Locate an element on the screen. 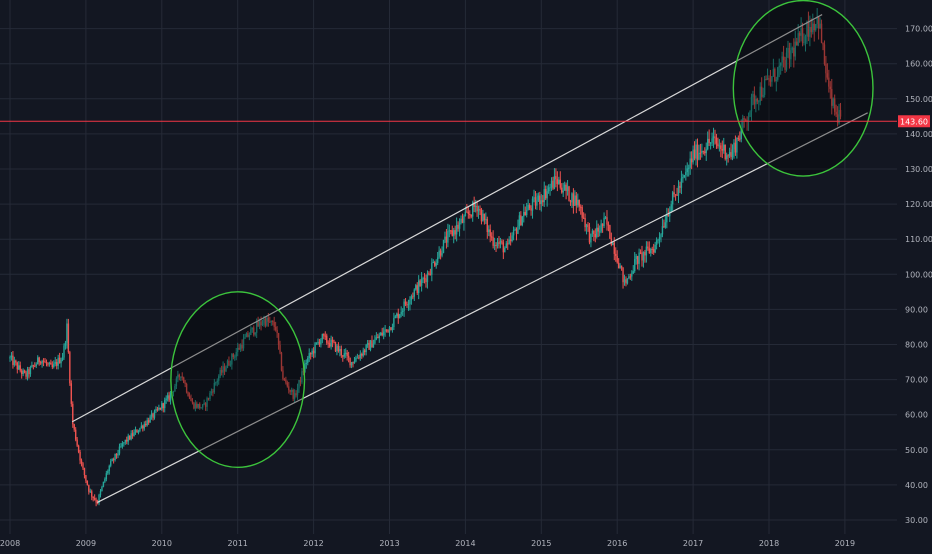  x-tick-label: 2014 is located at coordinates (465, 543).